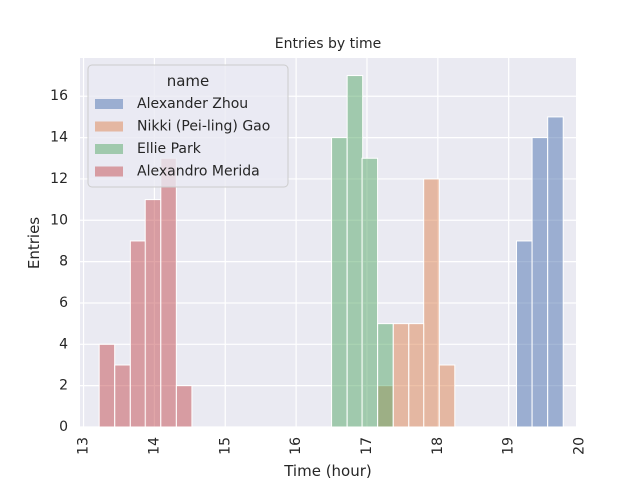 This screenshot has width=640, height=480. Describe the element at coordinates (188, 81) in the screenshot. I see `legend-title: name` at that location.